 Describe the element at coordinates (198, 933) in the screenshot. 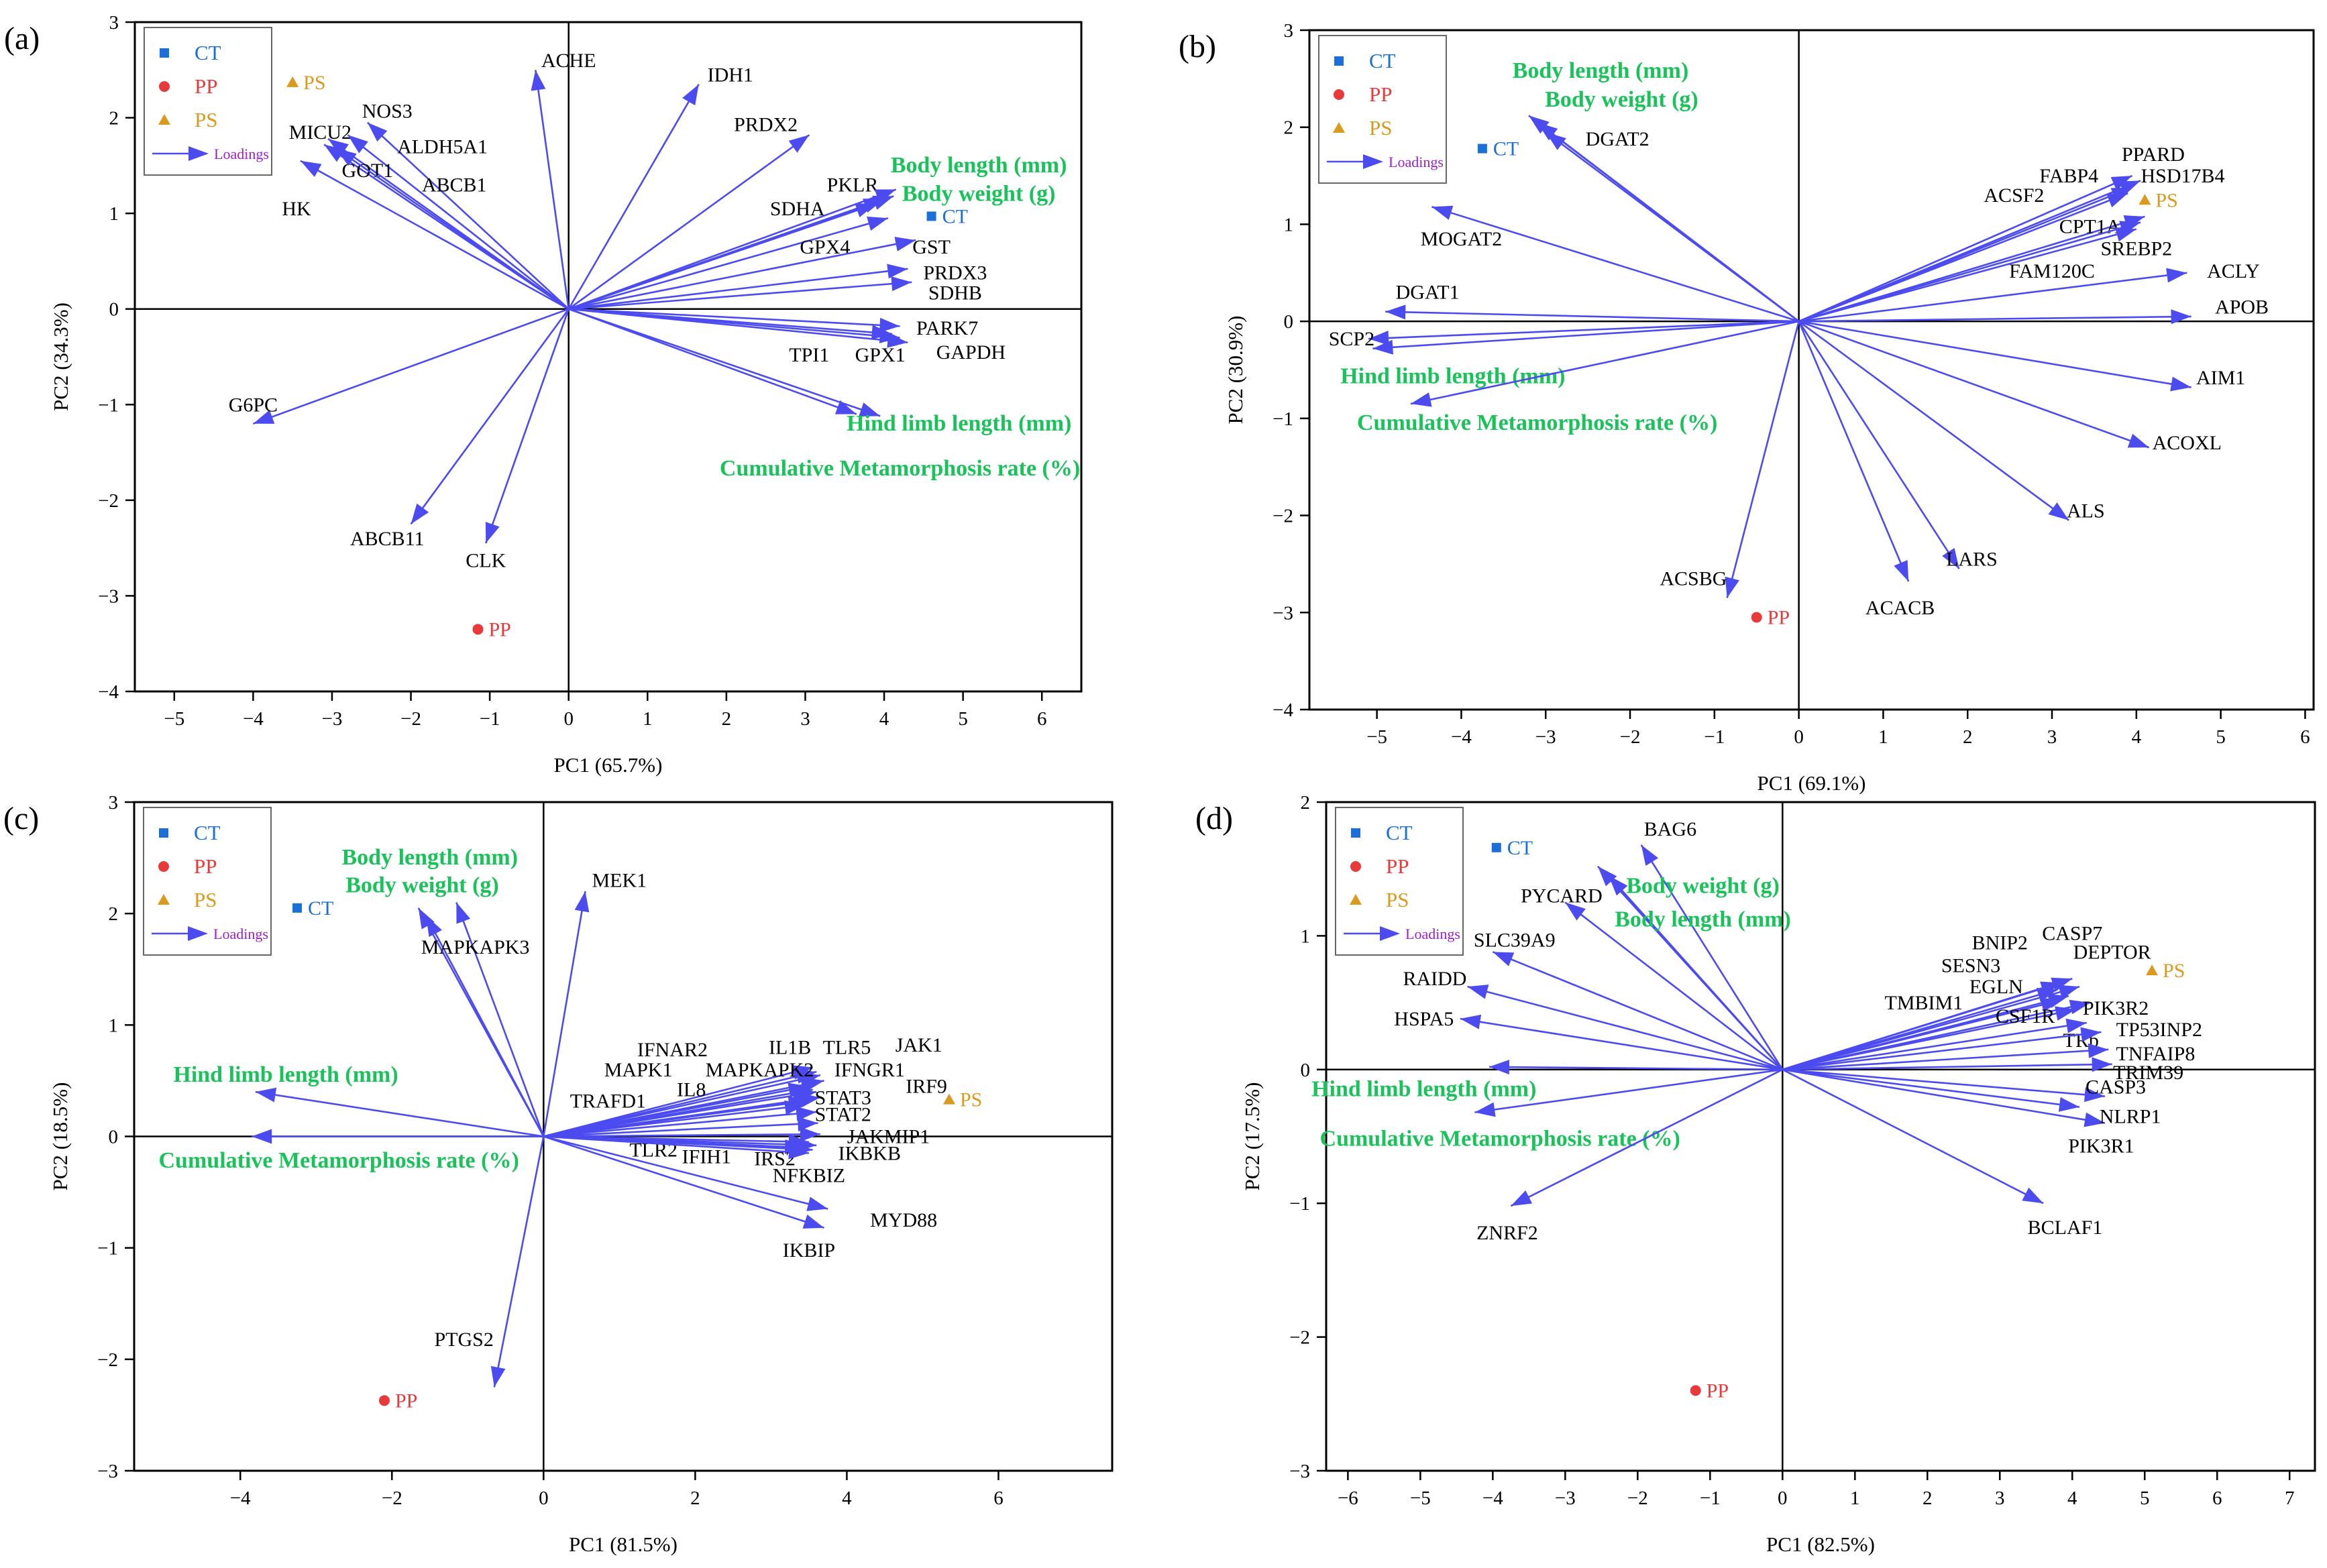

I see `legend-loadings-arrowhead` at that location.